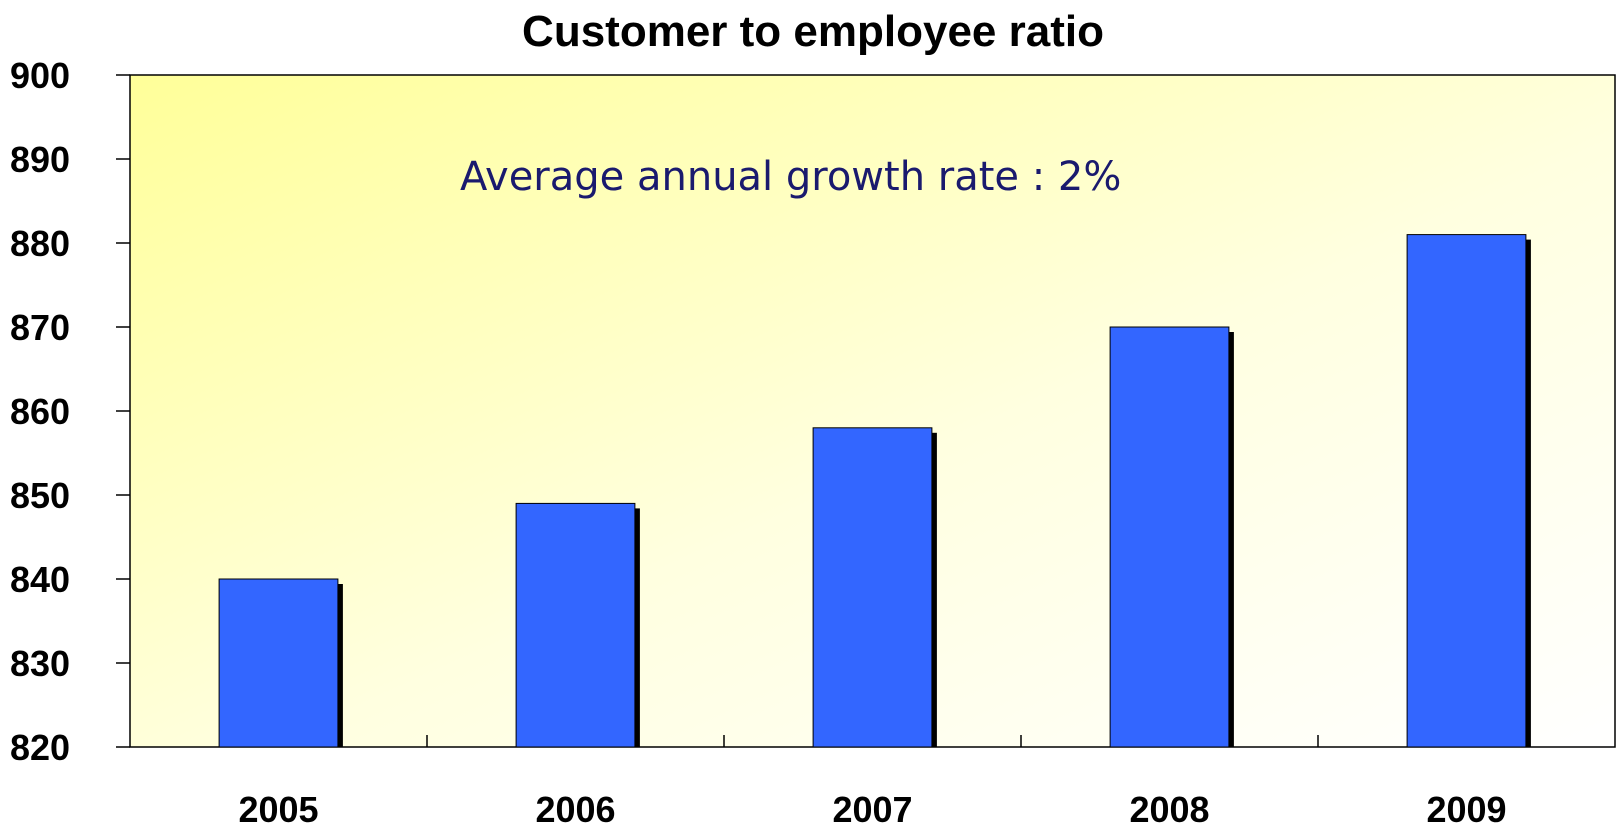  What do you see at coordinates (872, 782) in the screenshot?
I see `x-axis: 2005 2006 2007 2008 2009` at bounding box center [872, 782].